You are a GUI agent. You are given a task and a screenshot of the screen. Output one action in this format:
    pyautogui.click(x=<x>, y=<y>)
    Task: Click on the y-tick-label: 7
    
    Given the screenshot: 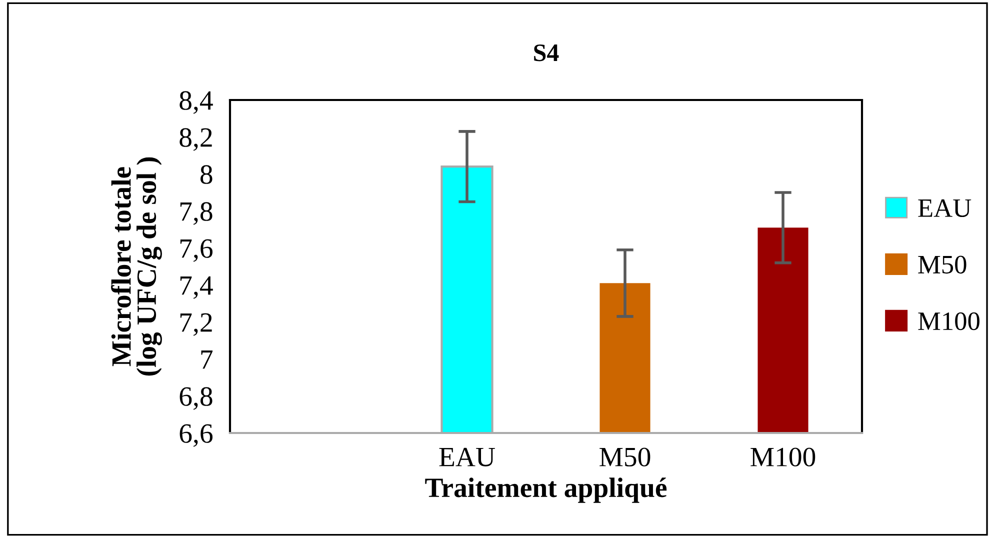 What is the action you would take?
    pyautogui.click(x=207, y=359)
    